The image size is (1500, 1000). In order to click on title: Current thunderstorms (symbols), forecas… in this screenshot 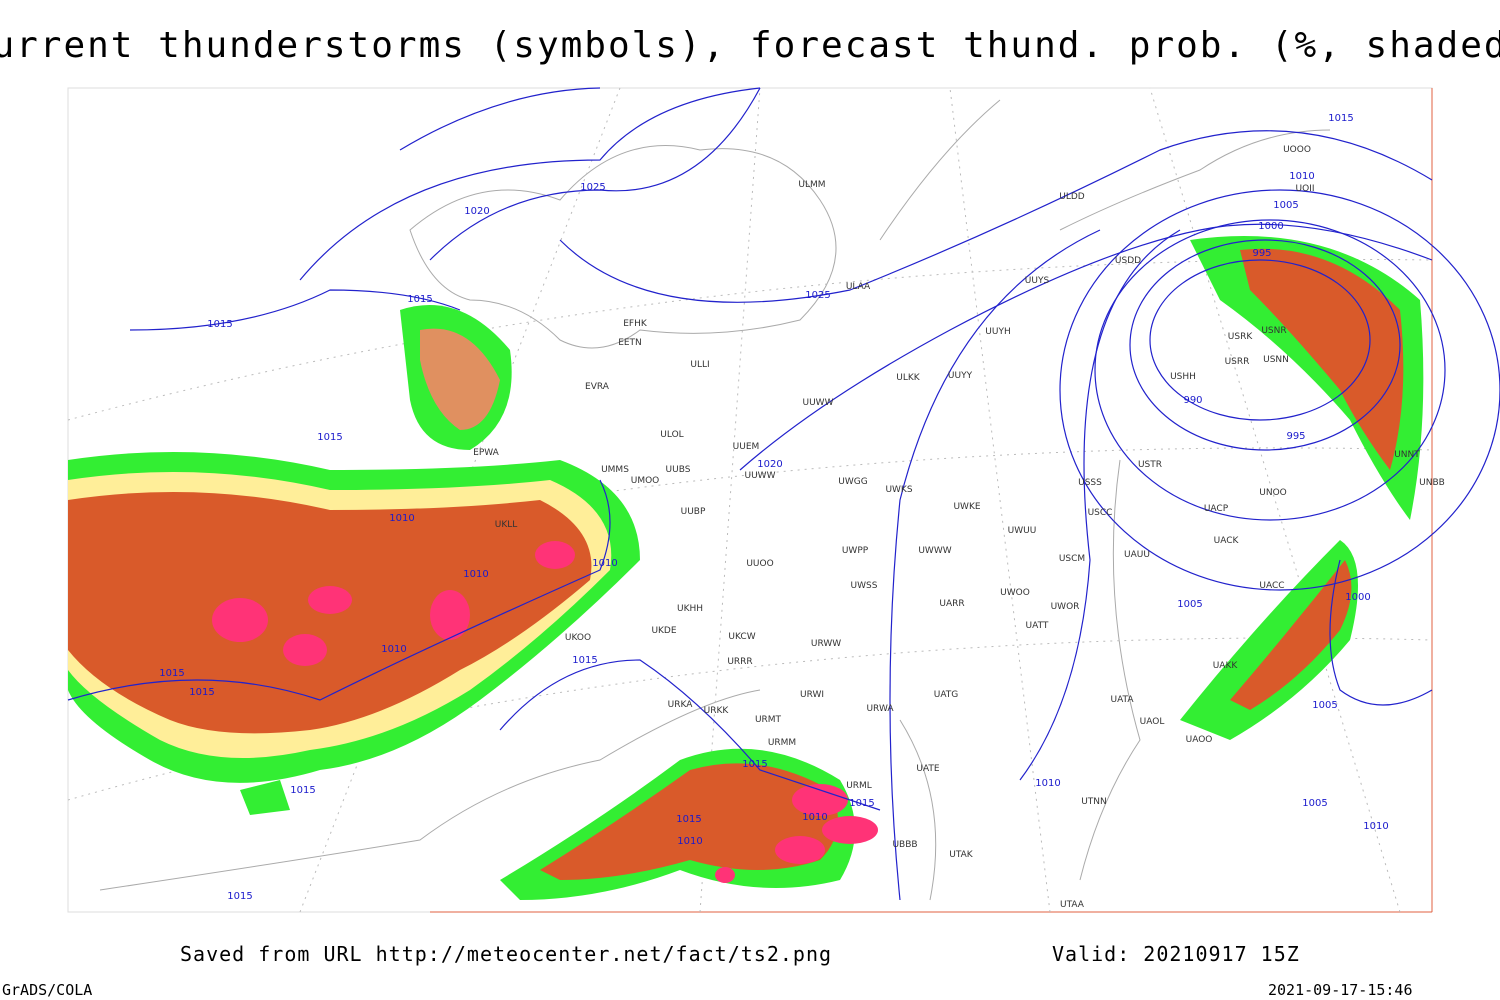, I will do `click(750, 45)`.